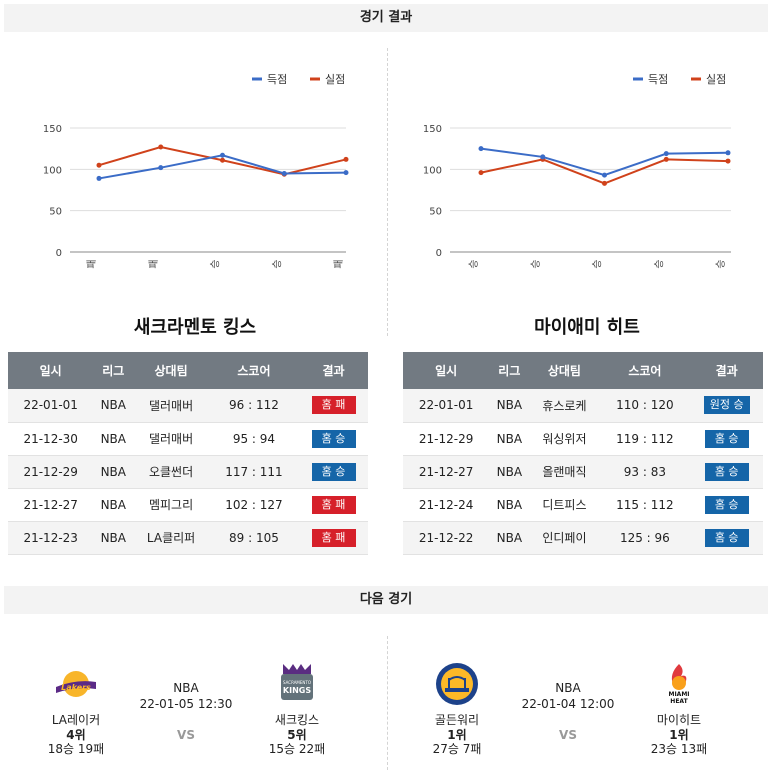  I want to click on y-tick-label: 50, so click(55, 212).